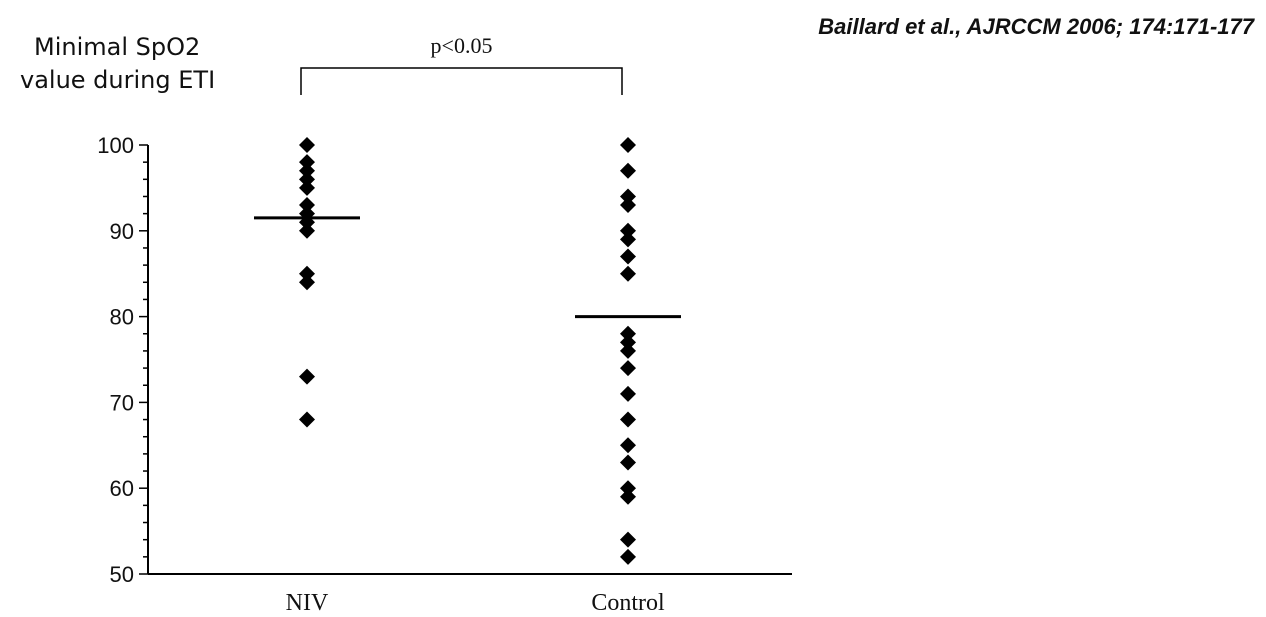 The image size is (1266, 617). What do you see at coordinates (628, 603) in the screenshot?
I see `x-category-label-control: Control` at bounding box center [628, 603].